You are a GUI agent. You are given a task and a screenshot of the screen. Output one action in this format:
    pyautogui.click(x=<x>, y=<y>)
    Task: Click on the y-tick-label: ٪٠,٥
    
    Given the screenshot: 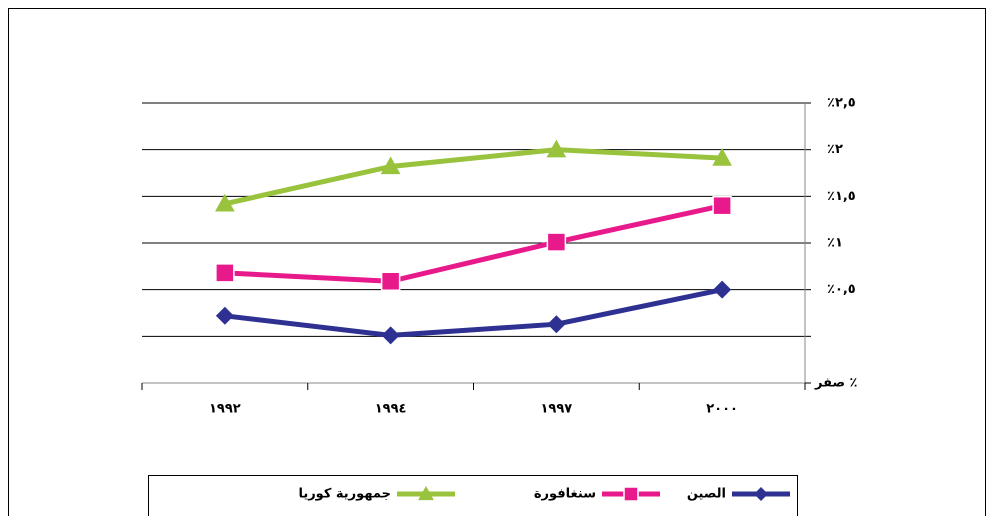 What is the action you would take?
    pyautogui.click(x=841, y=289)
    